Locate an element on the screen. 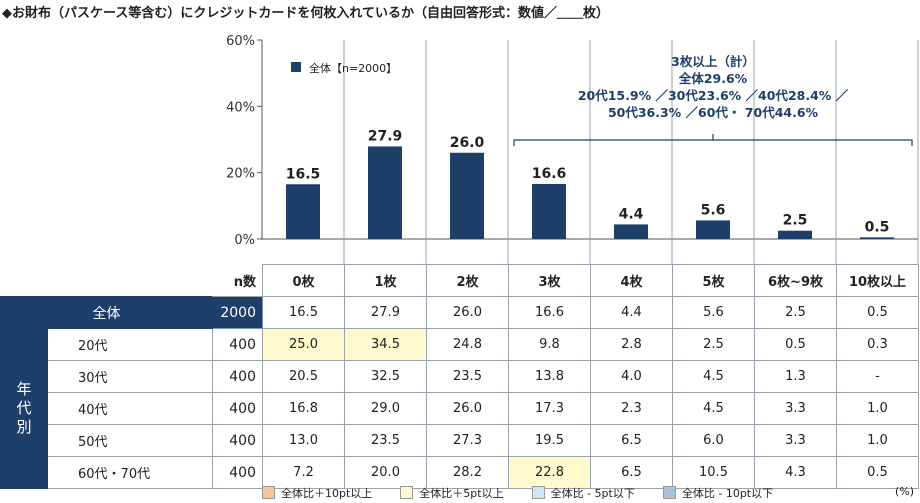  table-cell: 13.0 is located at coordinates (303, 440).